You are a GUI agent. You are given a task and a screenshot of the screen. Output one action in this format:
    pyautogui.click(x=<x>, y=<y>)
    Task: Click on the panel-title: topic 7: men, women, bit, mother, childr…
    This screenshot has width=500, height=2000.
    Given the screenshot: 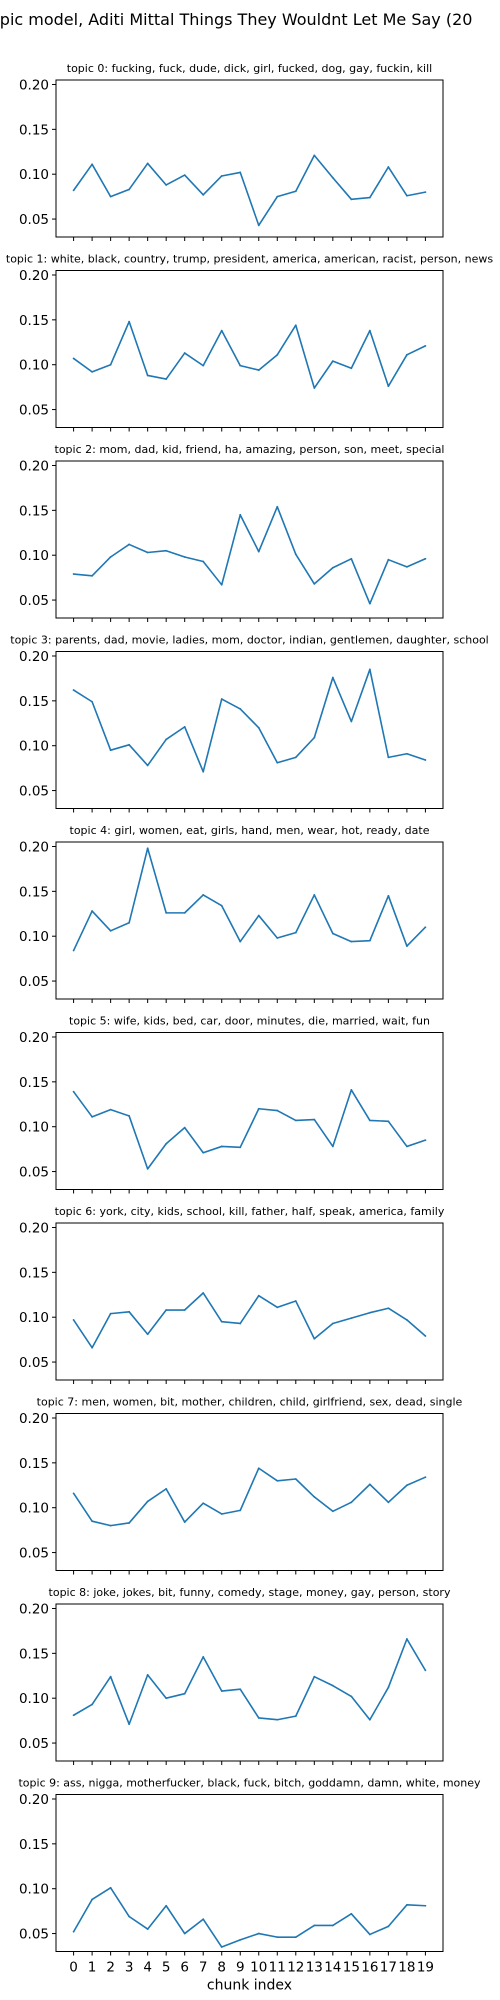 What is the action you would take?
    pyautogui.click(x=250, y=1402)
    